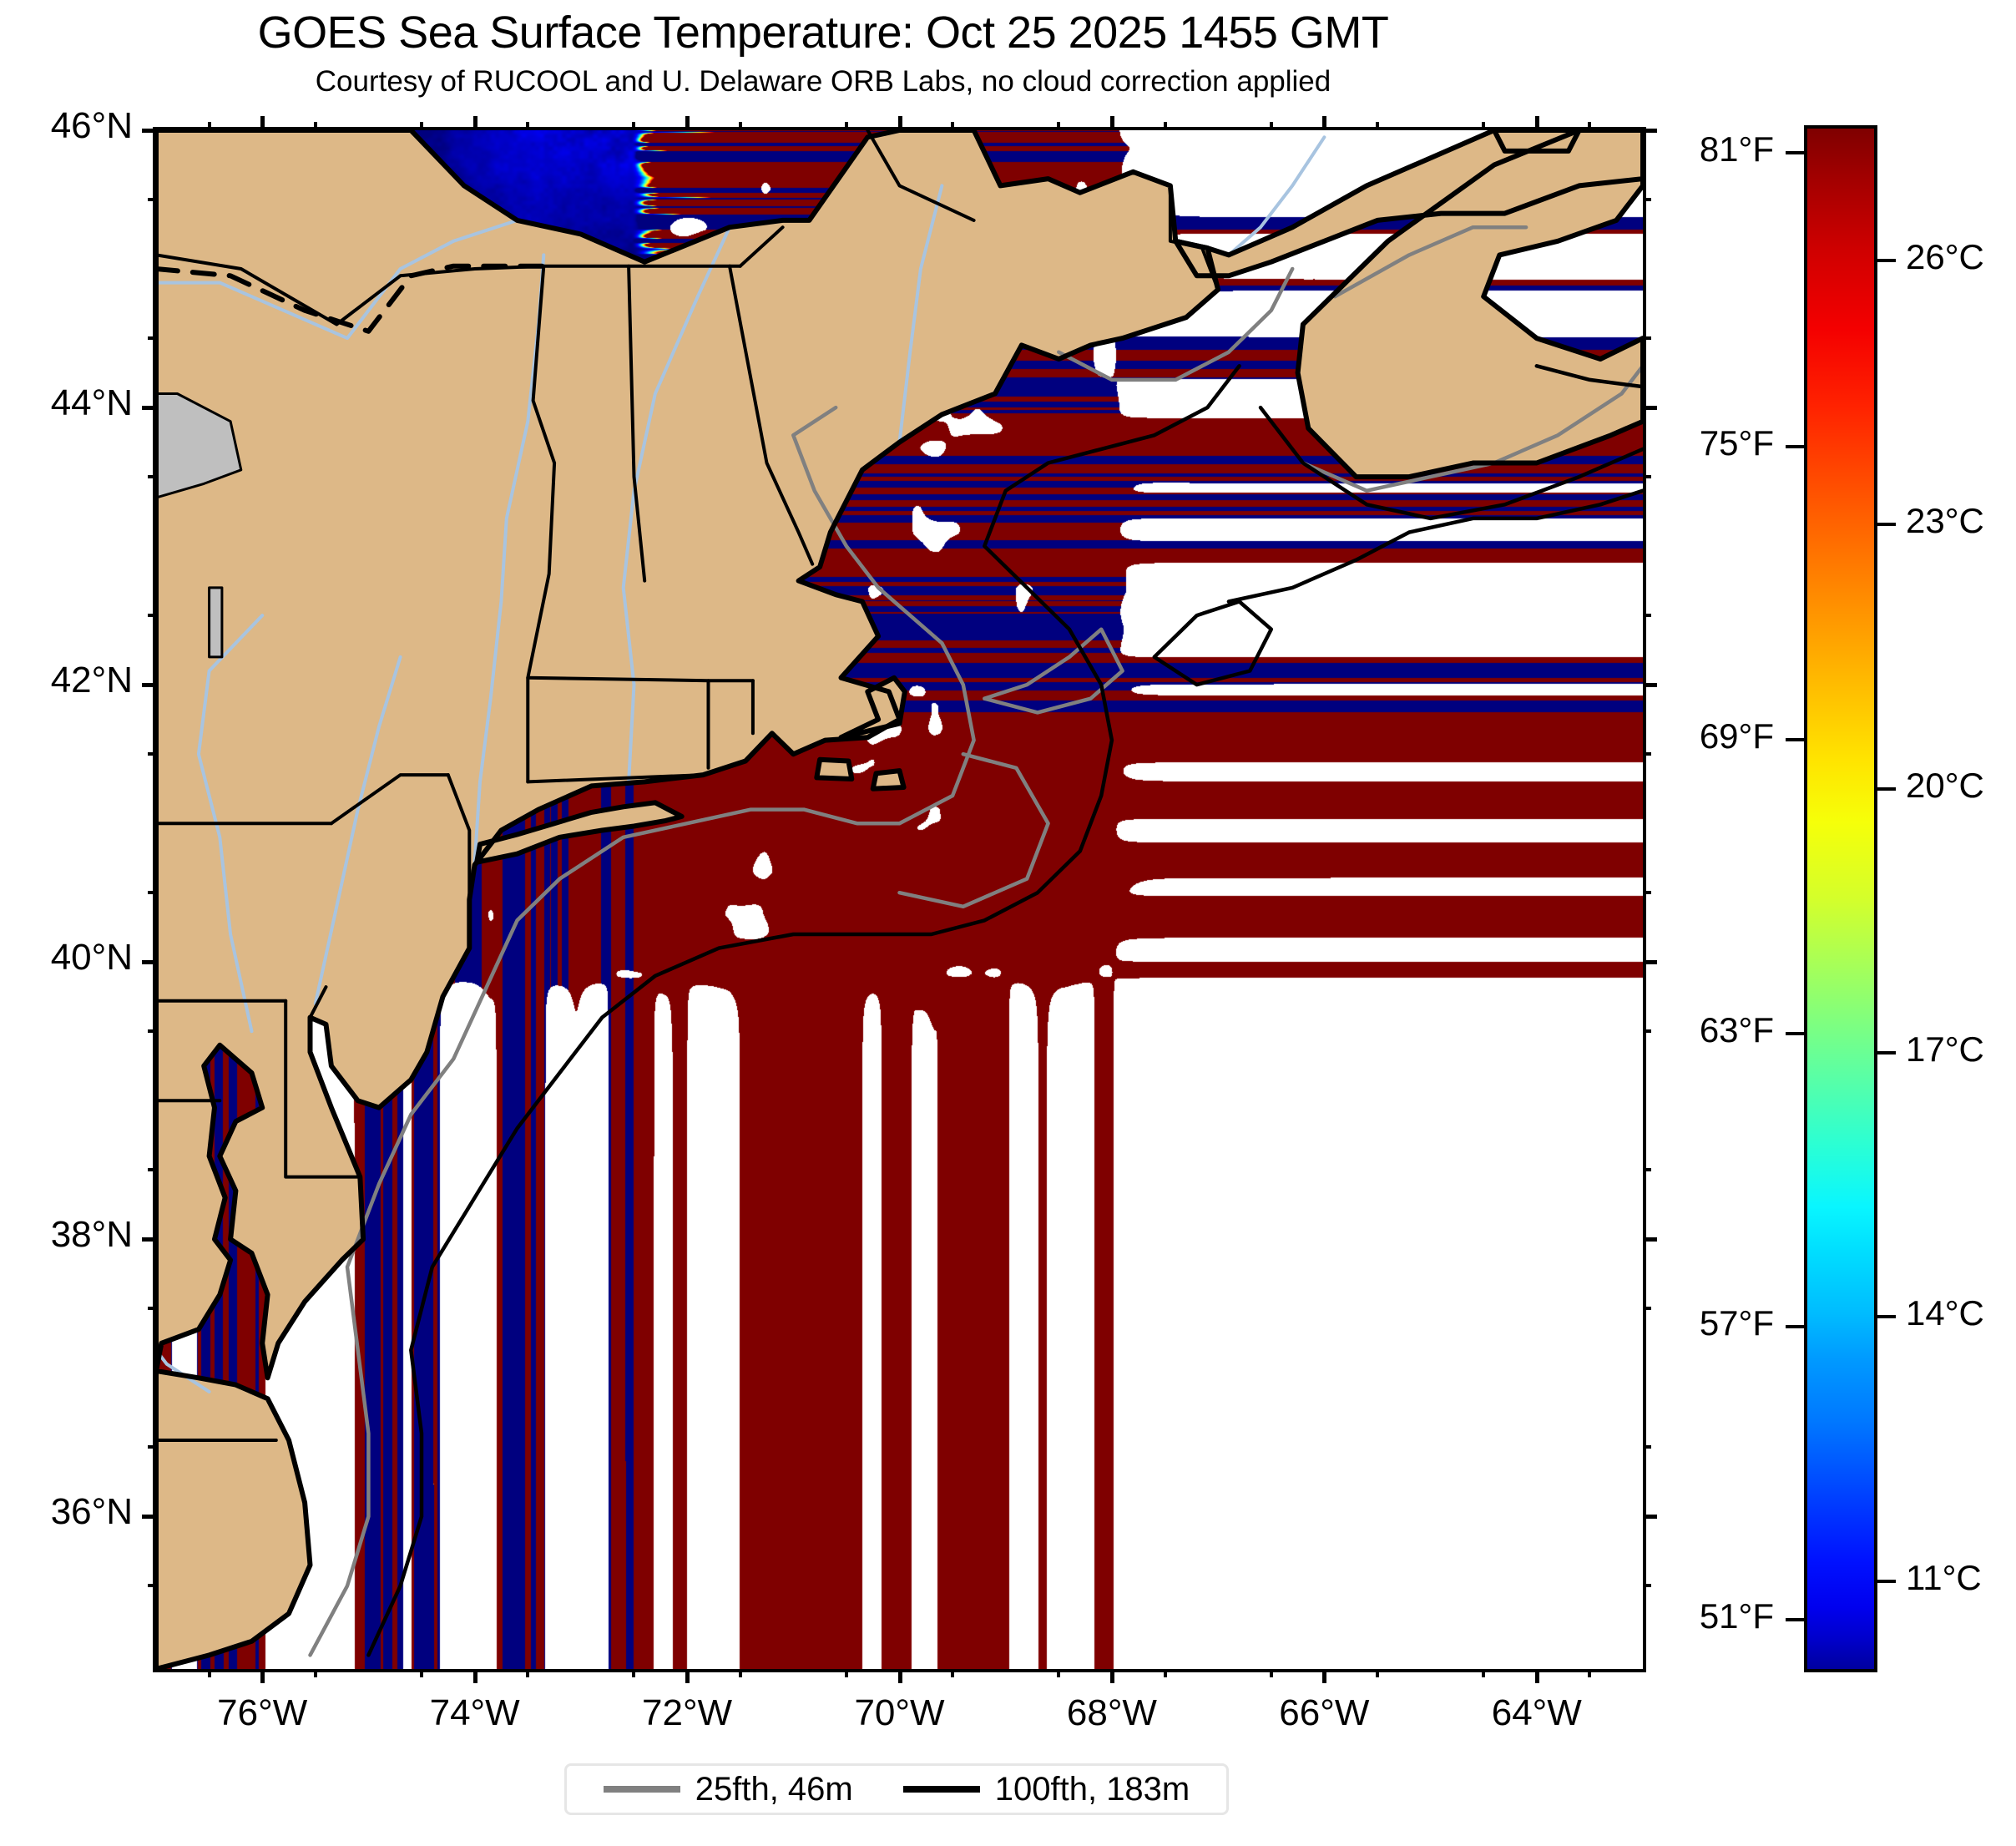 The image size is (2016, 1846). Describe the element at coordinates (1737, 442) in the screenshot. I see `colorbar-label-fahrenheit: 75°F` at that location.